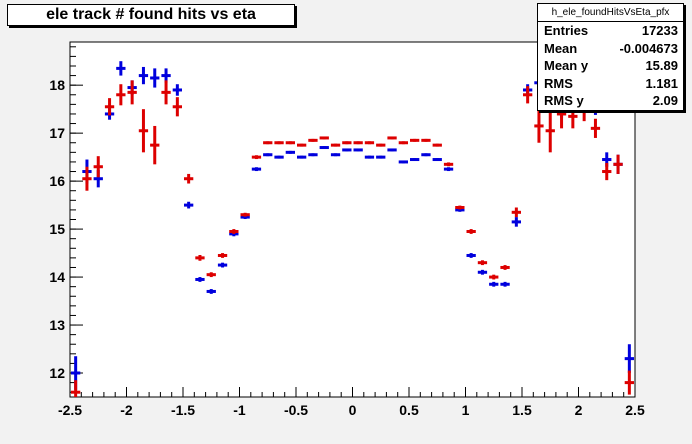  Describe the element at coordinates (57, 181) in the screenshot. I see `y-tick-label: 16` at that location.